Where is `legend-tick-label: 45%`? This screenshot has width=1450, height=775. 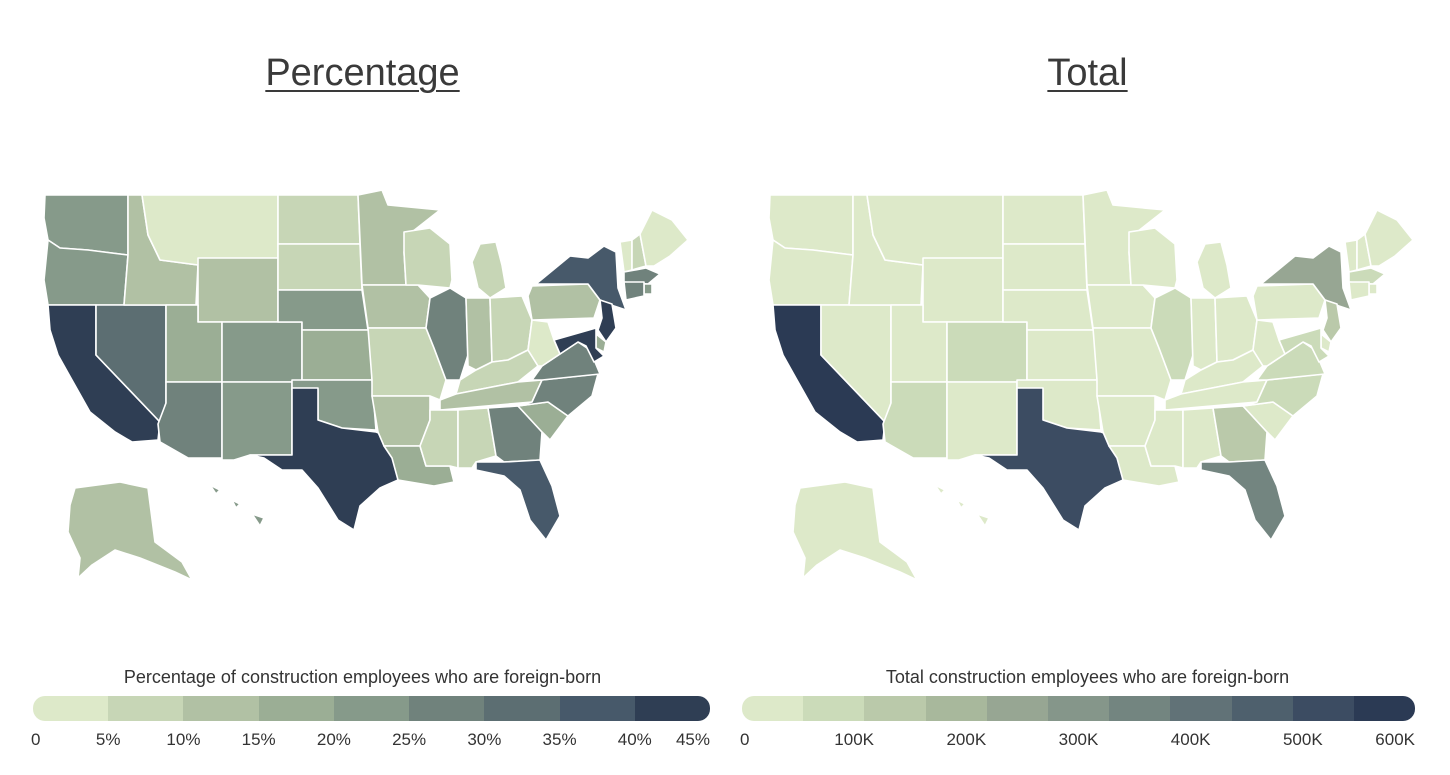
legend-tick-label: 45% is located at coordinates (692, 739).